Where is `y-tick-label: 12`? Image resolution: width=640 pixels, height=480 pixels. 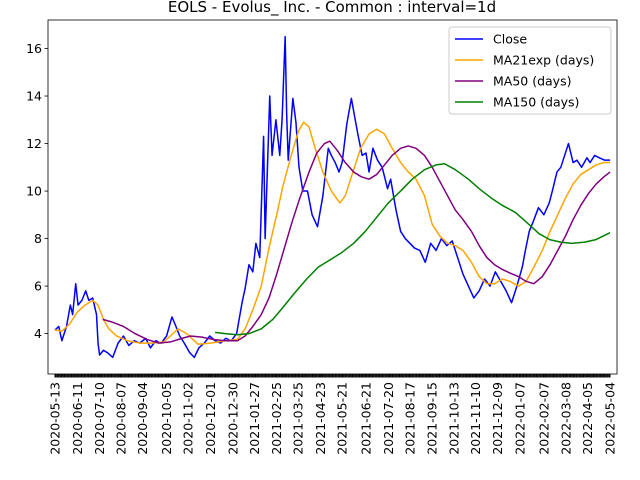 y-tick-label: 12 is located at coordinates (34, 143).